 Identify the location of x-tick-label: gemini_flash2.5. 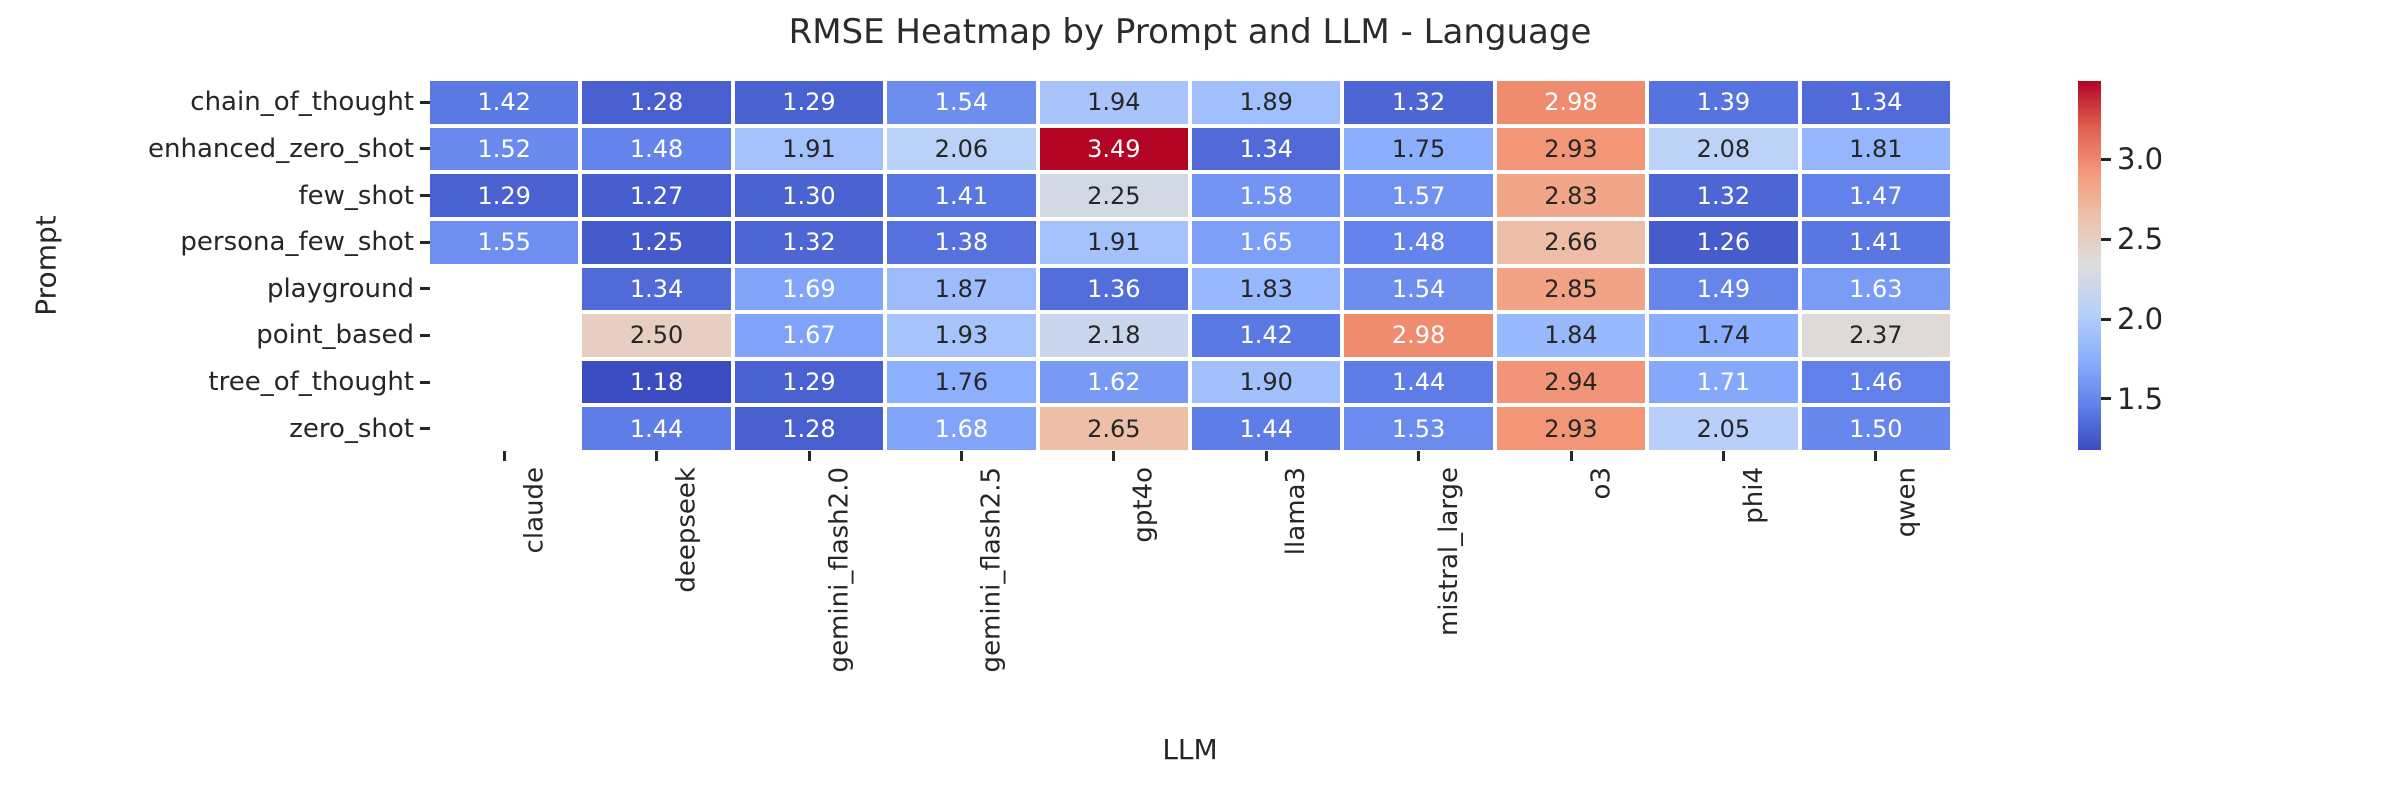
(991, 570).